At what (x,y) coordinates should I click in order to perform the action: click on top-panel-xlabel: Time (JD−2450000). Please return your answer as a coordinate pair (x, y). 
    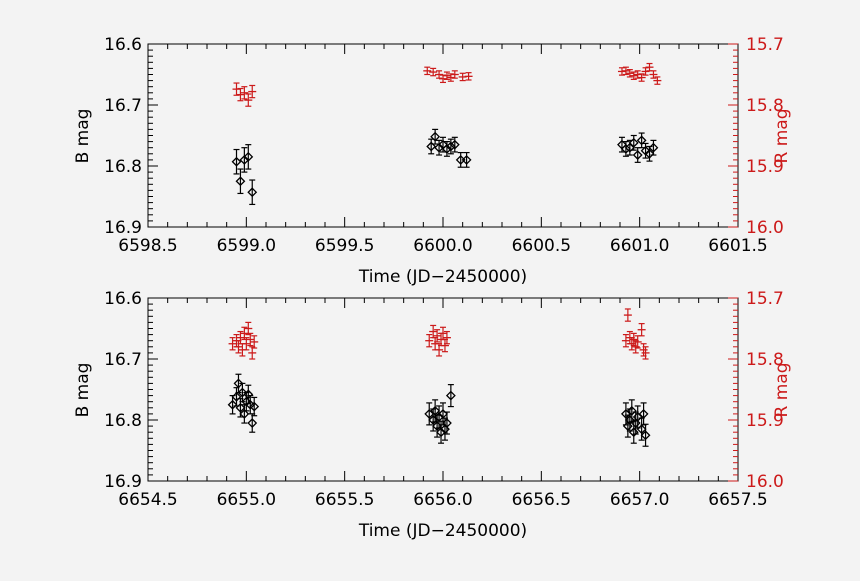
    Looking at the image, I should click on (442, 277).